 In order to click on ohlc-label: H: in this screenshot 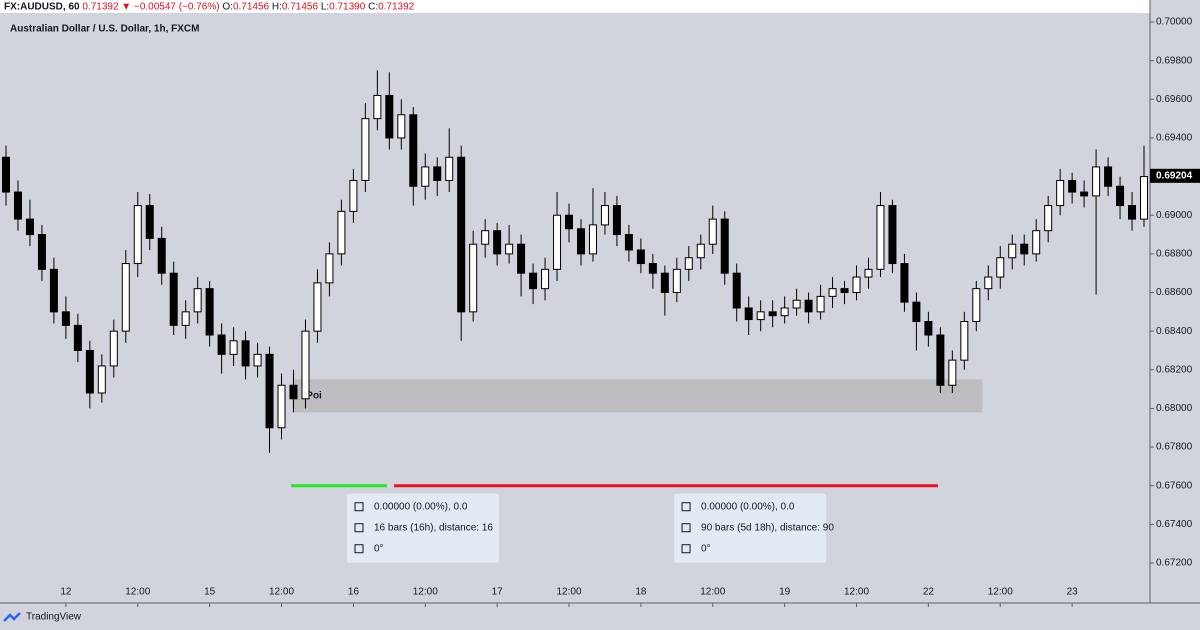, I will do `click(277, 6)`.